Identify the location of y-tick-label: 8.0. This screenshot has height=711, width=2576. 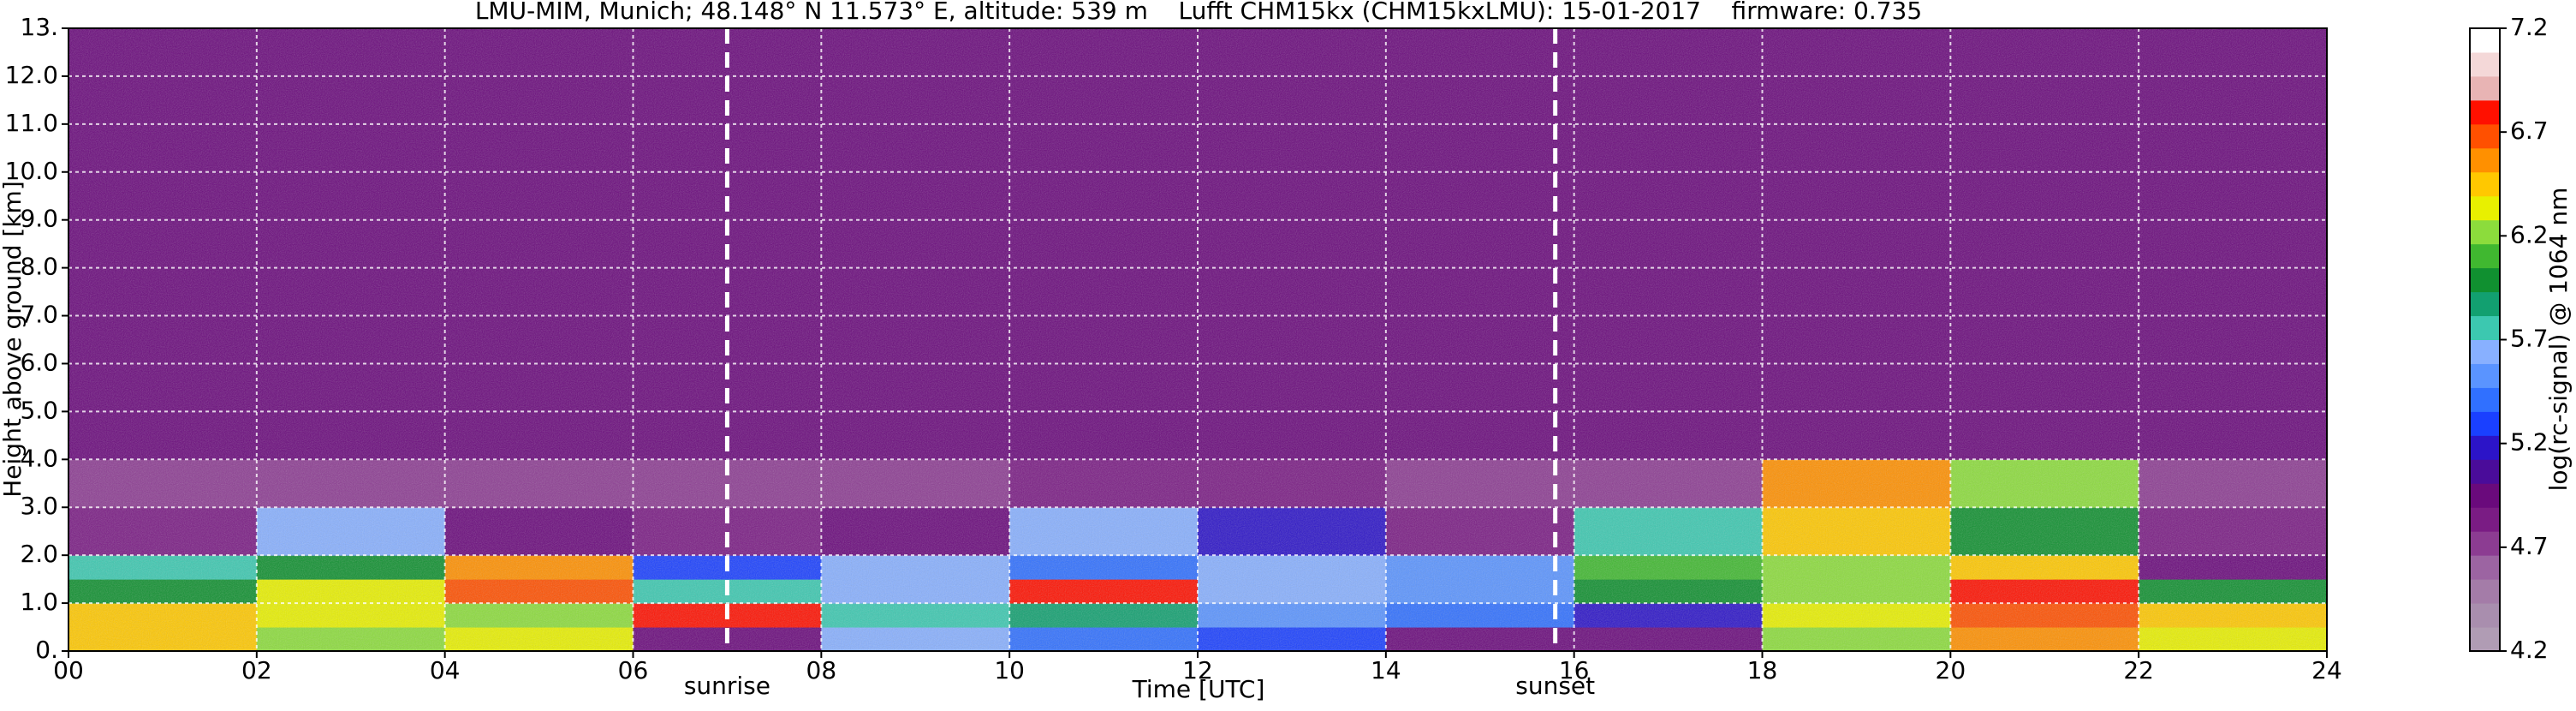
(39, 267).